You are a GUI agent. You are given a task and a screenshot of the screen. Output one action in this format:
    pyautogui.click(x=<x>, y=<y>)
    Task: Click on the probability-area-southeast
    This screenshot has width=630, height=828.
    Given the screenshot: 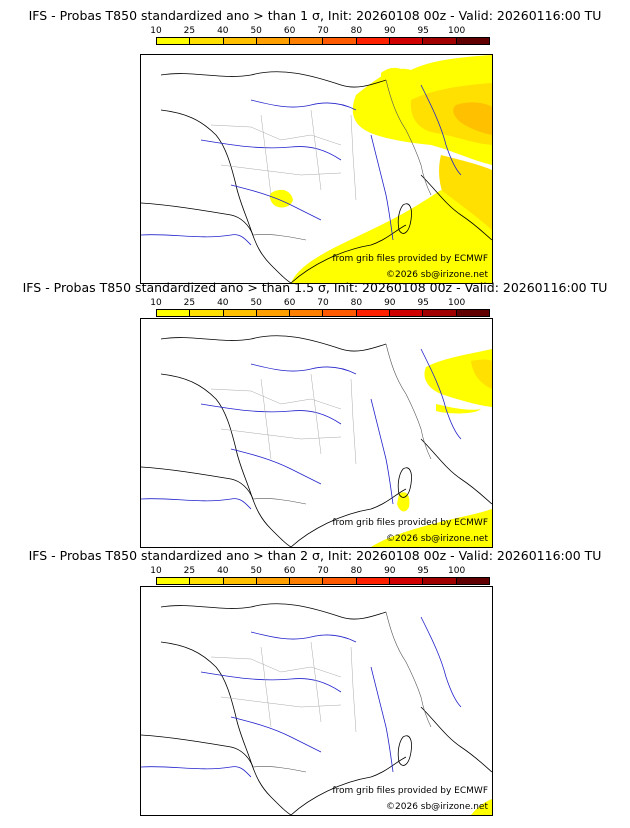 What is the action you would take?
    pyautogui.click(x=403, y=502)
    